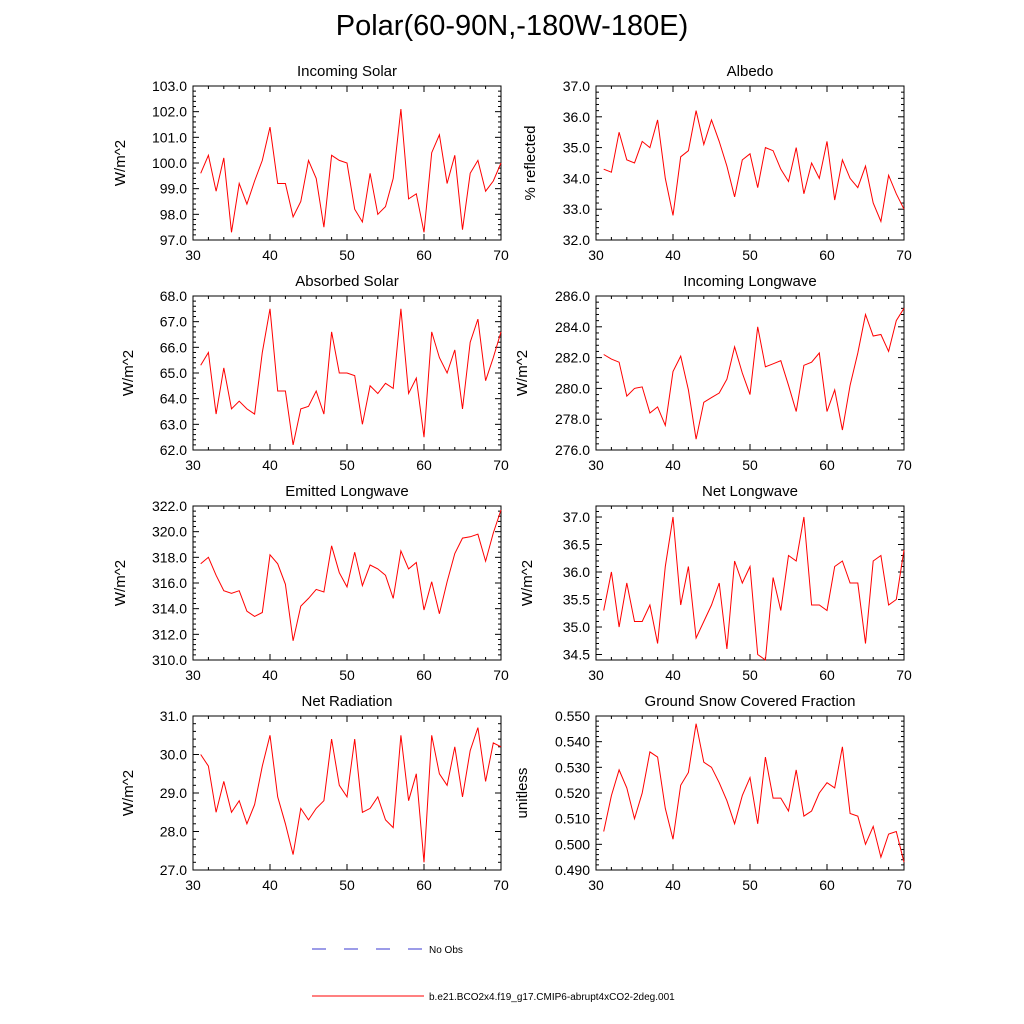  Describe the element at coordinates (424, 465) in the screenshot. I see `panel-3-xtick-label: 60` at that location.